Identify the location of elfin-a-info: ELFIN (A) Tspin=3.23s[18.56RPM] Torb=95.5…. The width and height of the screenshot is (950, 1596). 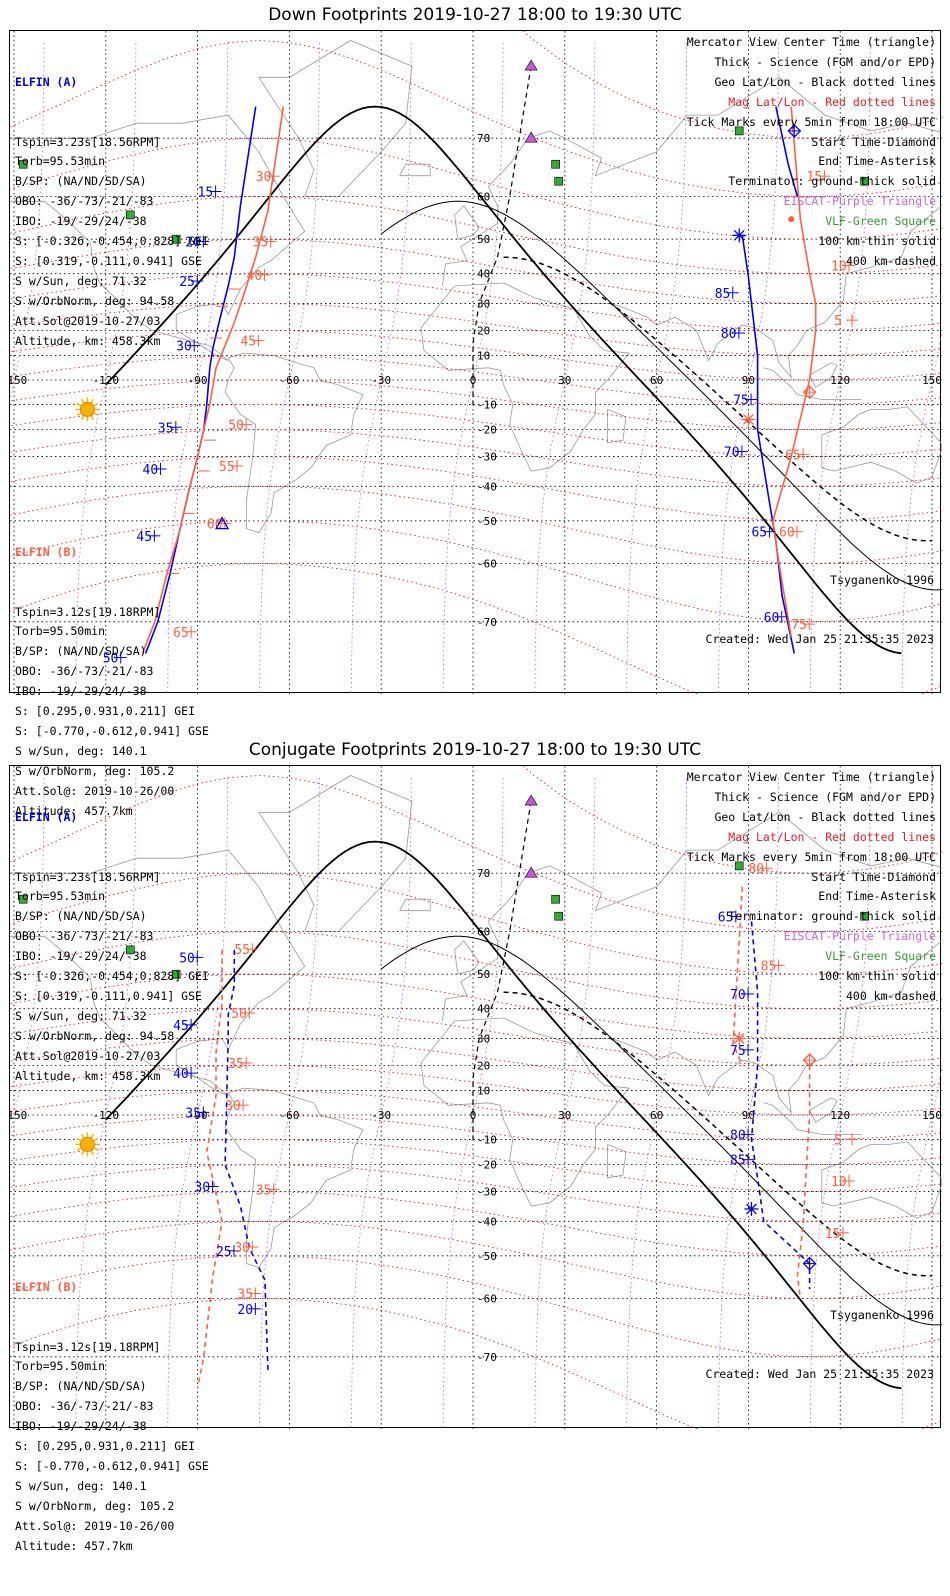
(112, 947).